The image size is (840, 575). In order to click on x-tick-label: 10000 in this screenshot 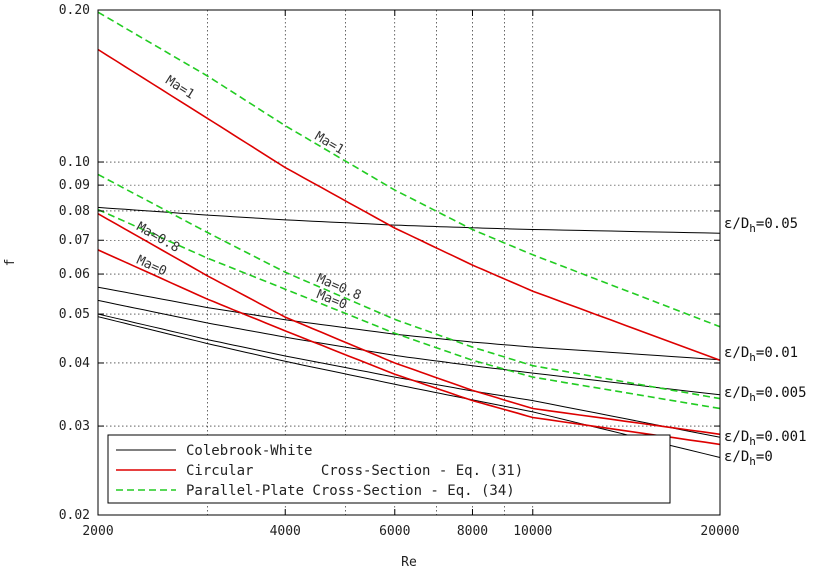, I will do `click(532, 531)`.